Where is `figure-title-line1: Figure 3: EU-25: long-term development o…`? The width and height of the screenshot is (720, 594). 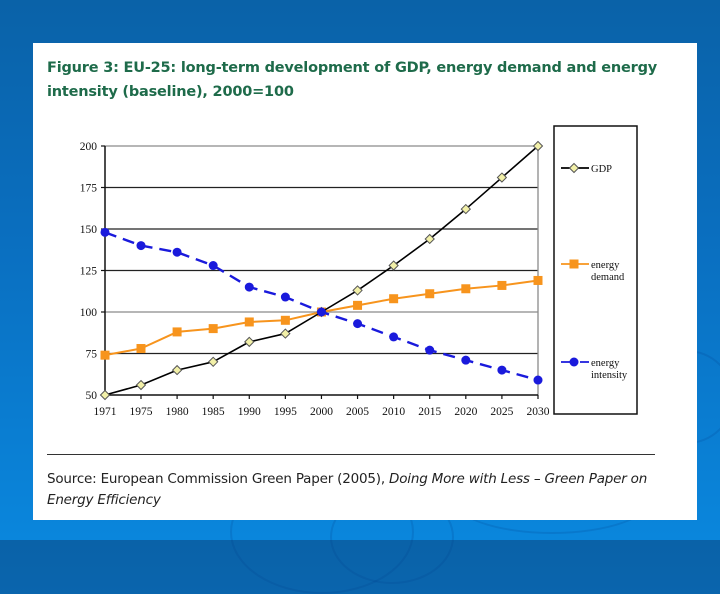 figure-title-line1: Figure 3: EU-25: long-term development o… is located at coordinates (352, 68).